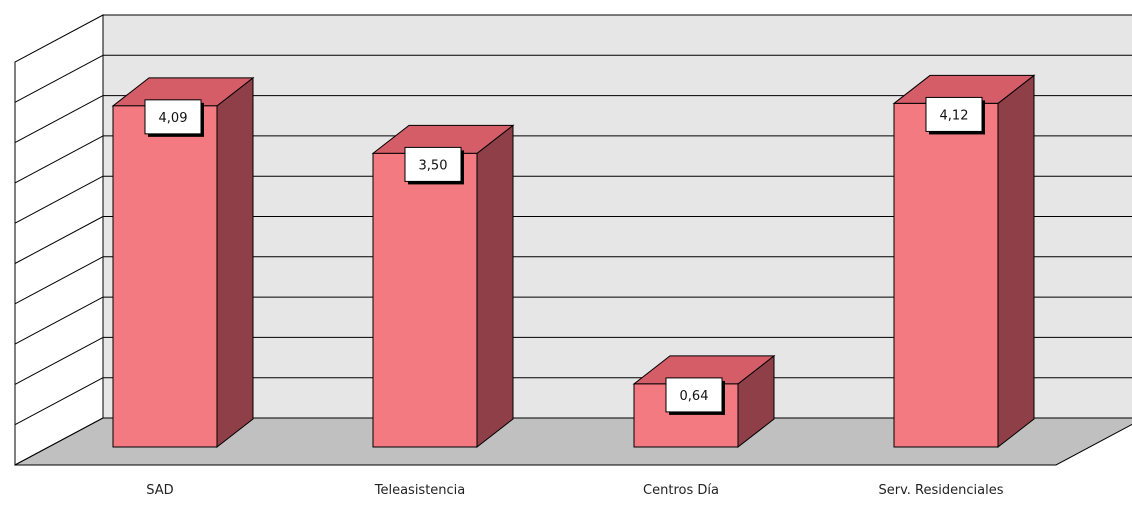 The width and height of the screenshot is (1132, 506). I want to click on value-label-text: 4,12, so click(954, 115).